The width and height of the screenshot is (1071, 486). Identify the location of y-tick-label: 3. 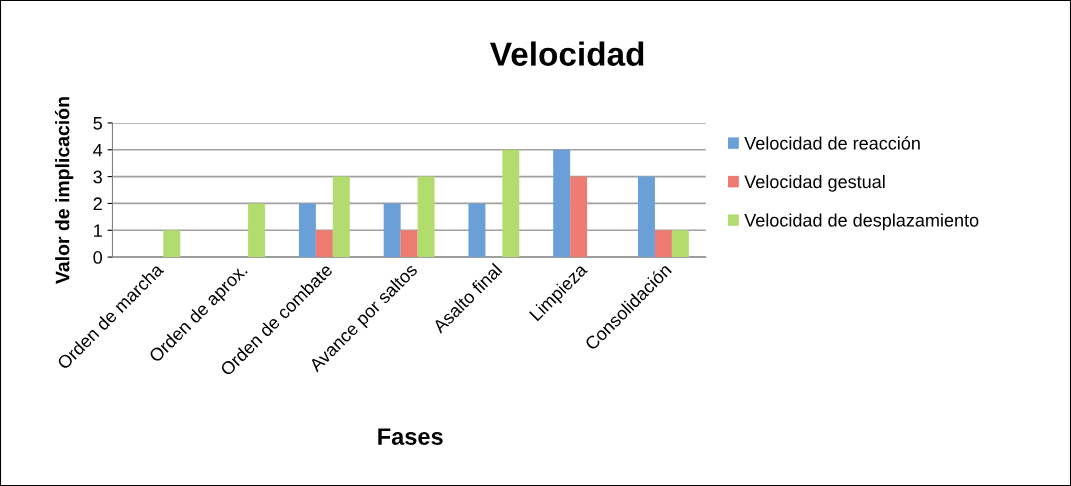
(97, 177).